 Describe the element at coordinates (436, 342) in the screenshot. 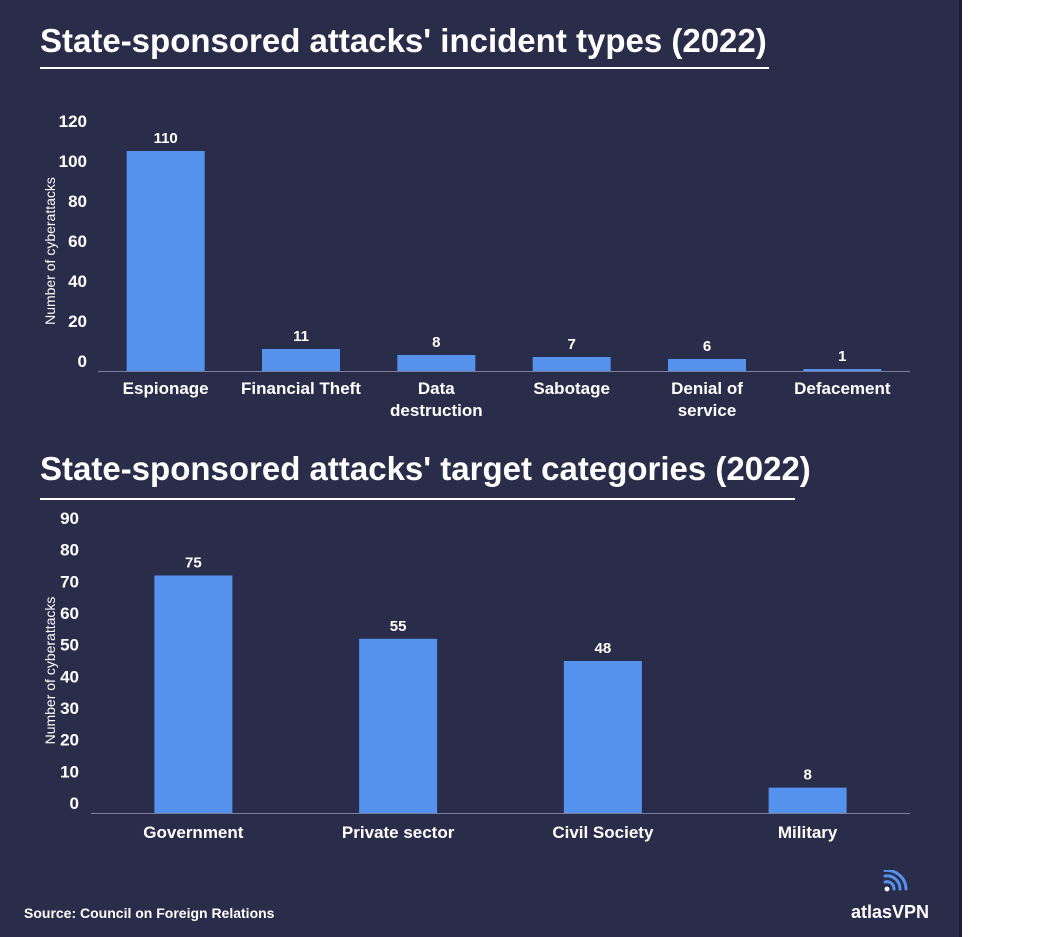

I see `chart1-data-label: 8` at that location.